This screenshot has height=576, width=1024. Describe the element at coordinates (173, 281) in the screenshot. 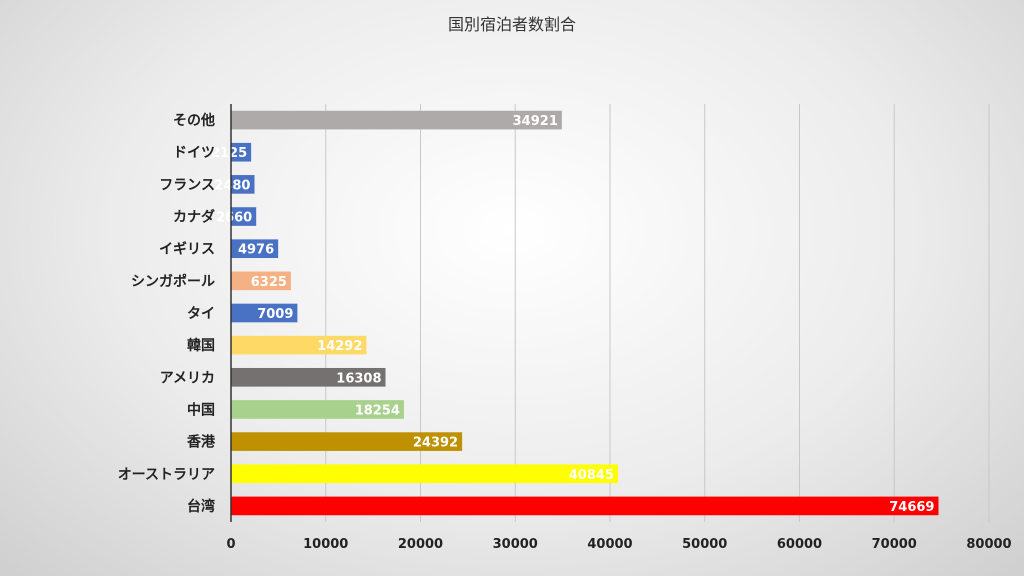

I see `category-label: シンガポール` at that location.